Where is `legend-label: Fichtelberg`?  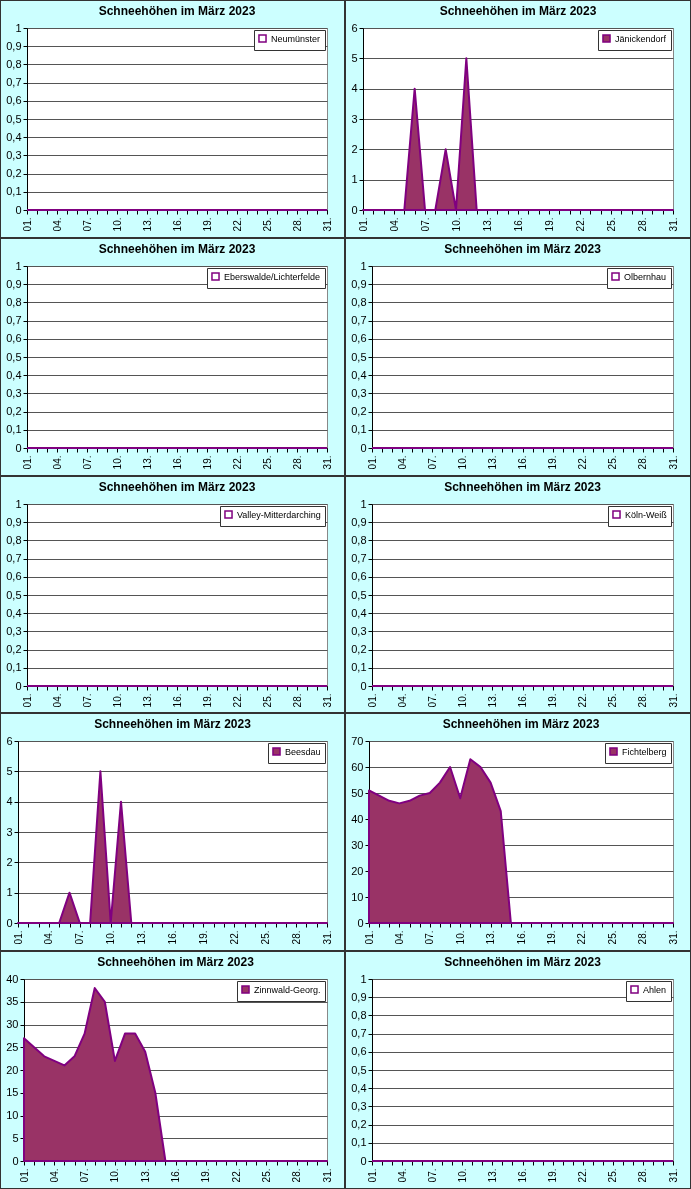 legend-label: Fichtelberg is located at coordinates (644, 751).